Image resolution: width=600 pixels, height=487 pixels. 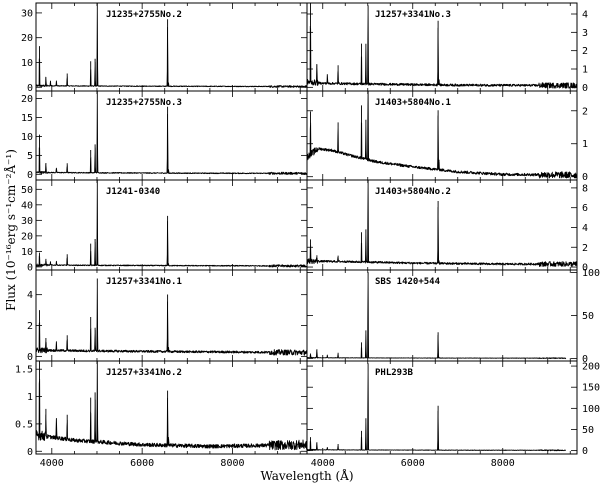 I want to click on panel-label: J1241-0340, so click(x=133, y=192).